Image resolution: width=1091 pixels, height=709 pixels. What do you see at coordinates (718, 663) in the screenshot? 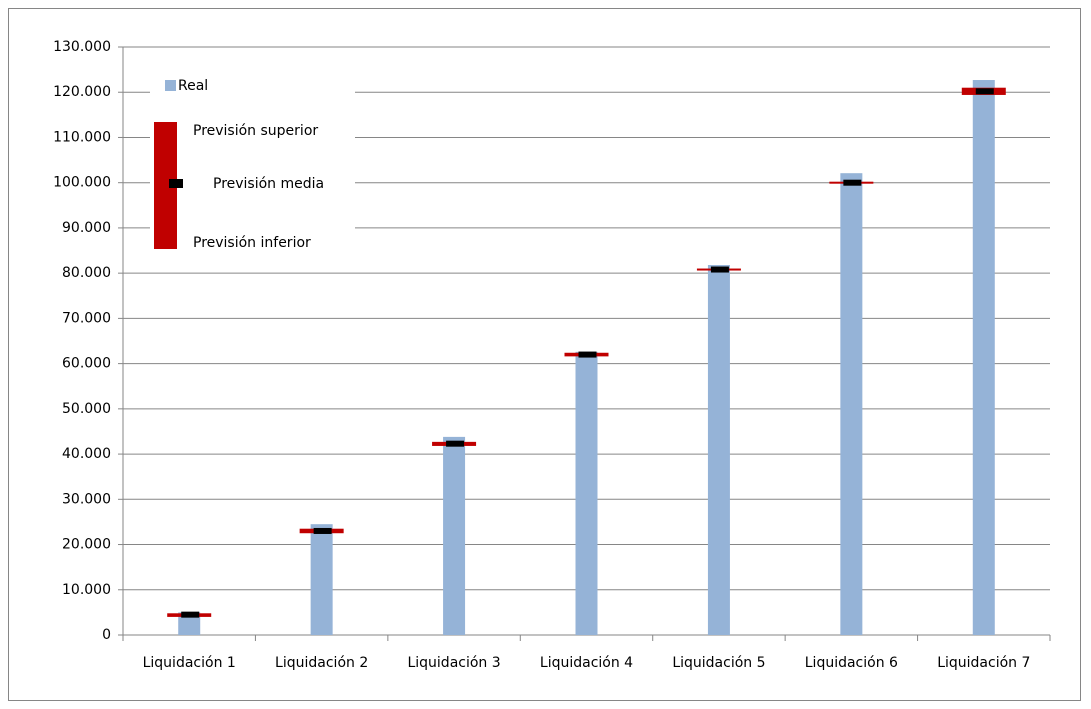
I see `x-tick-label: Liquidación 5` at bounding box center [718, 663].